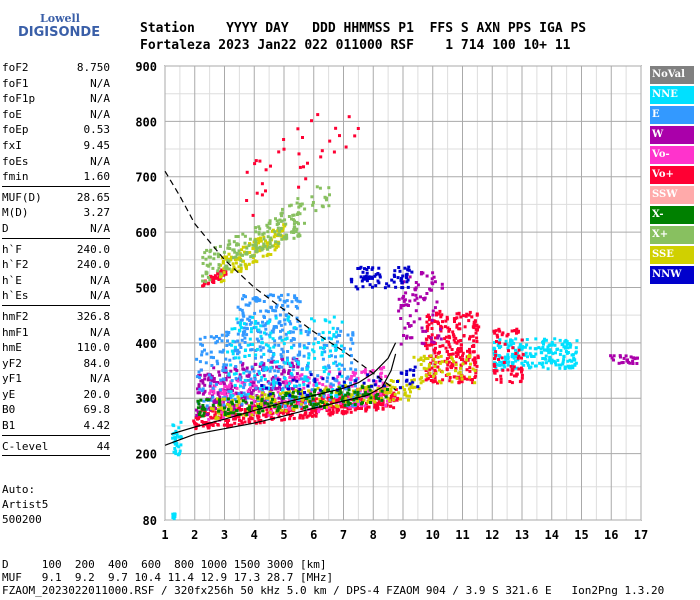 The image size is (700, 600). Describe the element at coordinates (672, 175) in the screenshot. I see `legend-item-voplus: Vo+` at that location.